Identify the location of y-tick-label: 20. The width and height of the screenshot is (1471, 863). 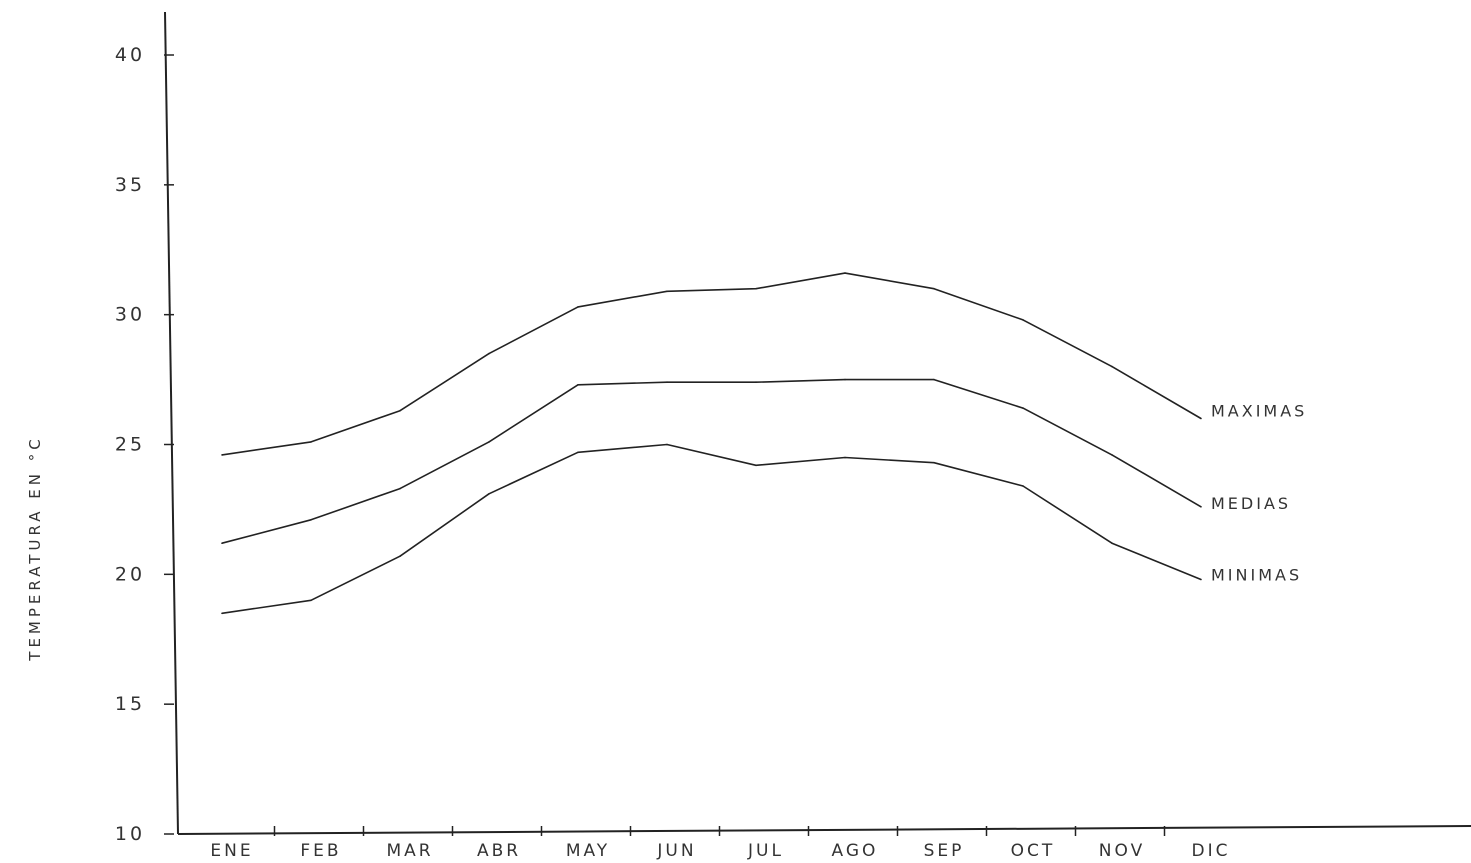
(130, 574).